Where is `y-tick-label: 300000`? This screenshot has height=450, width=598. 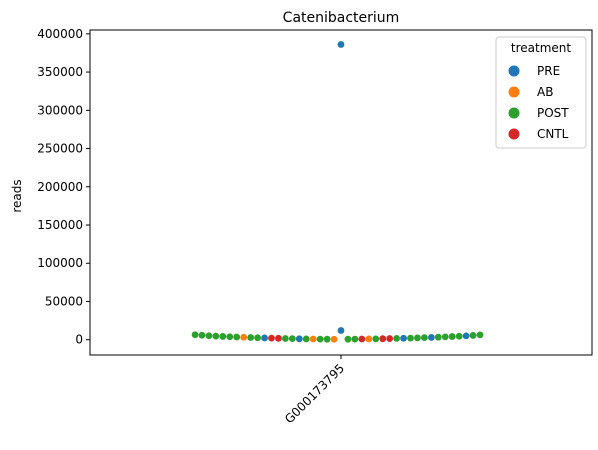 y-tick-label: 300000 is located at coordinates (60, 110).